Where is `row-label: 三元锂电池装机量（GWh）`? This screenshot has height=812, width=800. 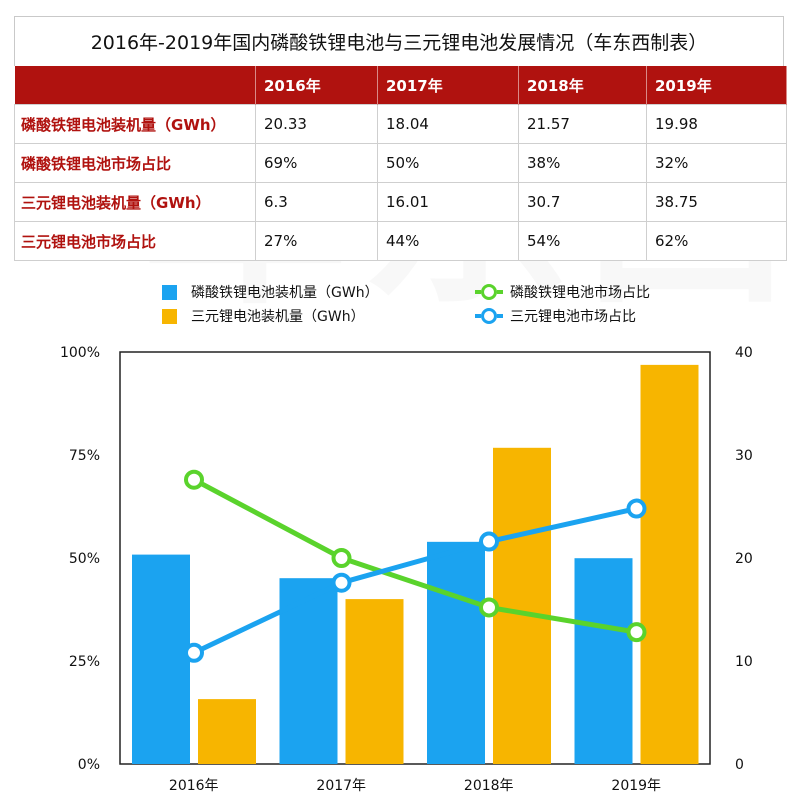
row-label: 三元锂电池装机量（GWh） is located at coordinates (135, 202).